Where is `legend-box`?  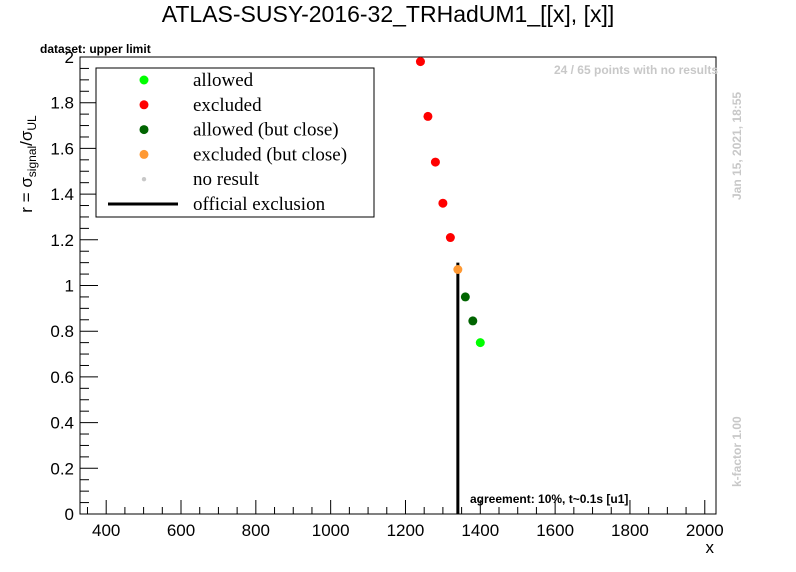
legend-box is located at coordinates (235, 142).